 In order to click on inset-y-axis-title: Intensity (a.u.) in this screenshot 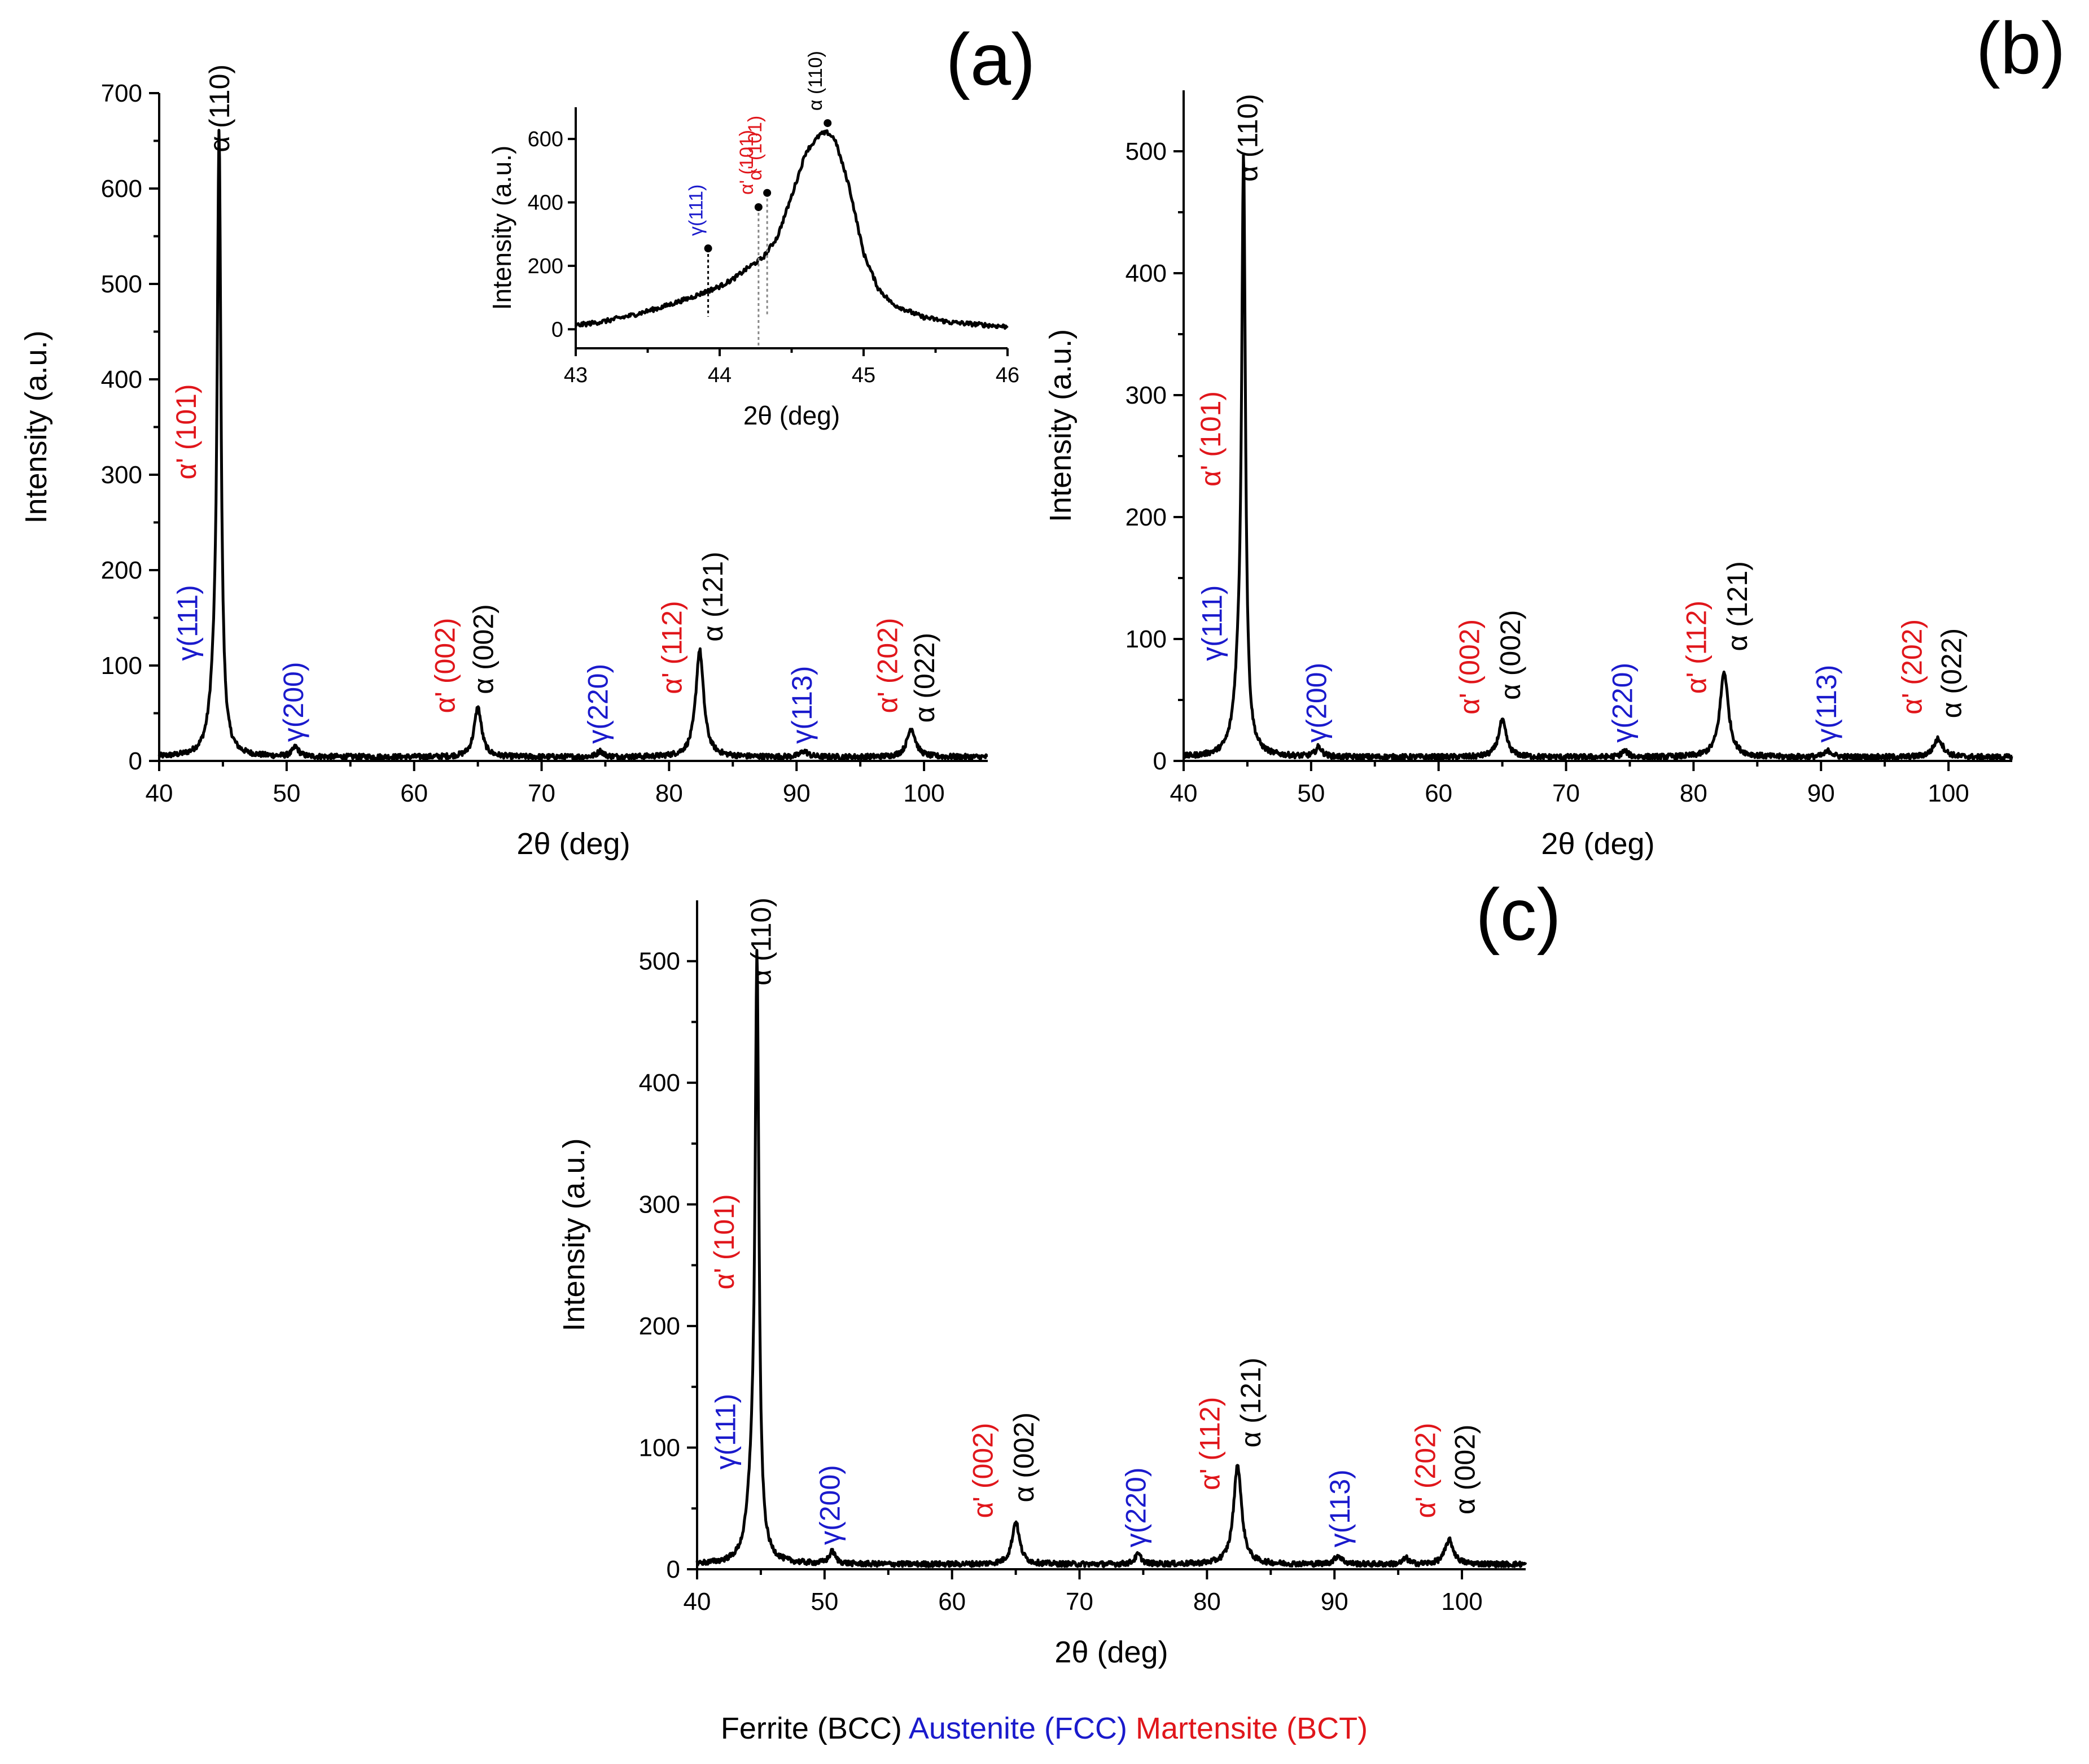, I will do `click(502, 228)`.